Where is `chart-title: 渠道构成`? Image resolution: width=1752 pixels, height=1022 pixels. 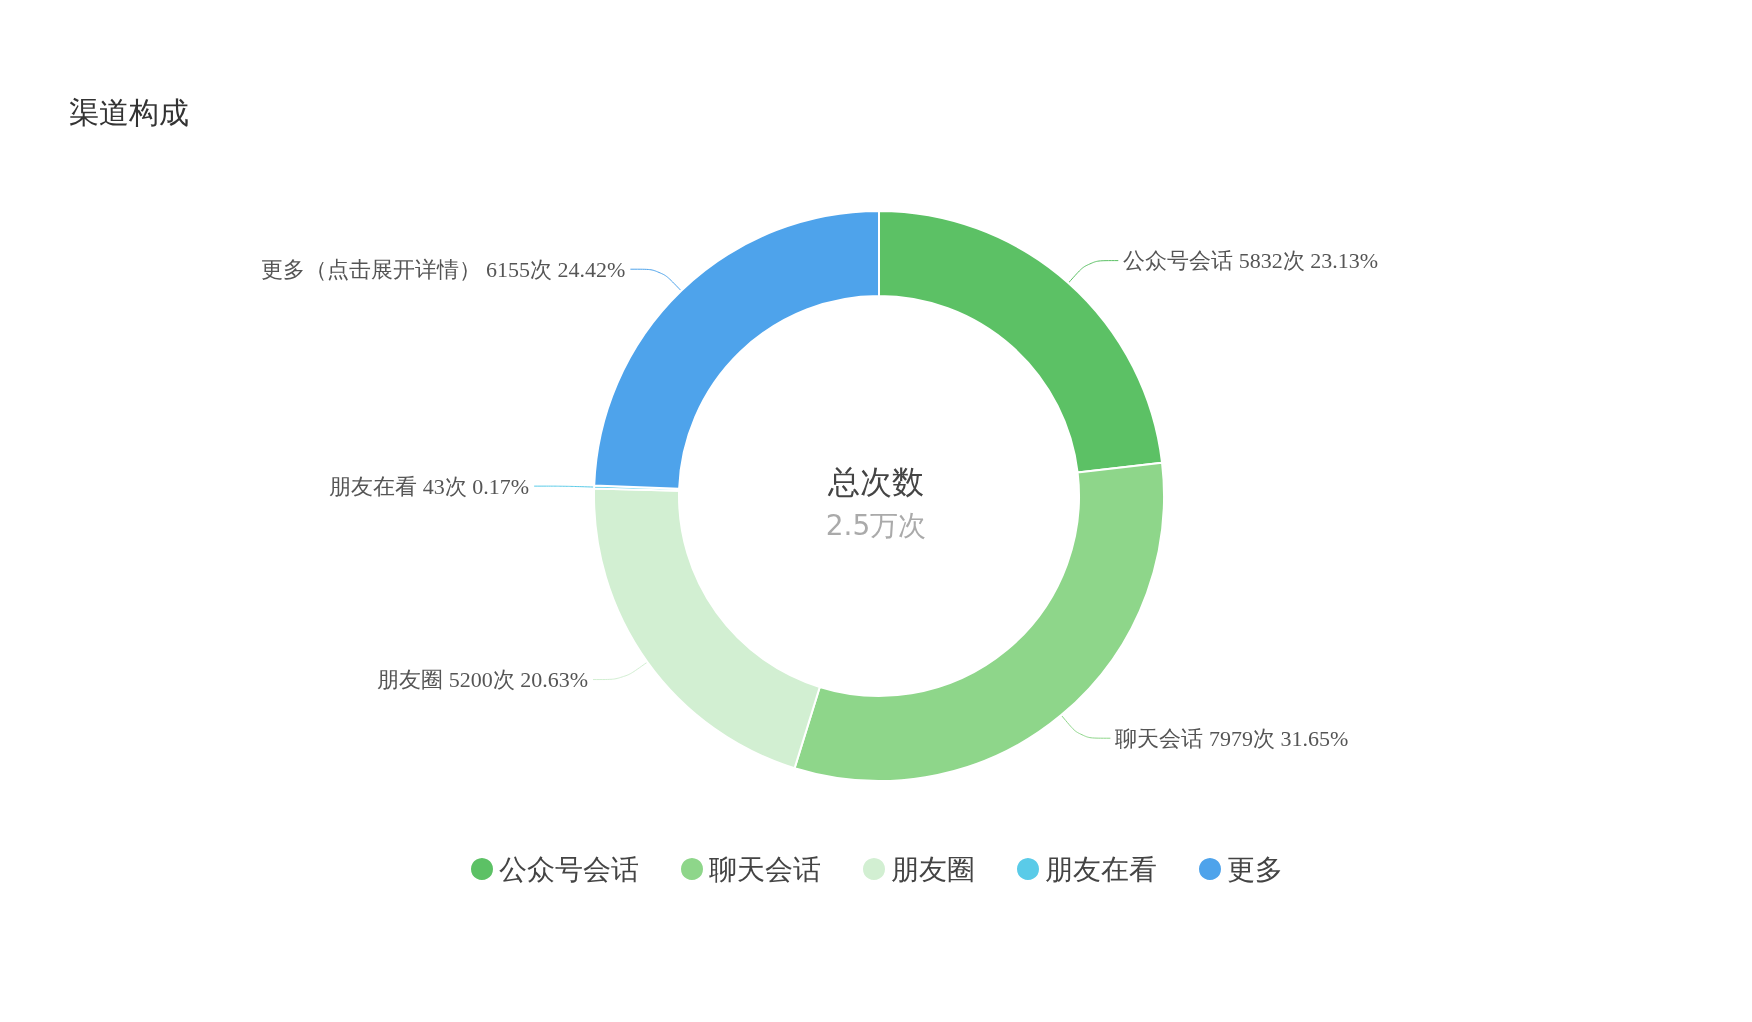 chart-title: 渠道构成 is located at coordinates (129, 112).